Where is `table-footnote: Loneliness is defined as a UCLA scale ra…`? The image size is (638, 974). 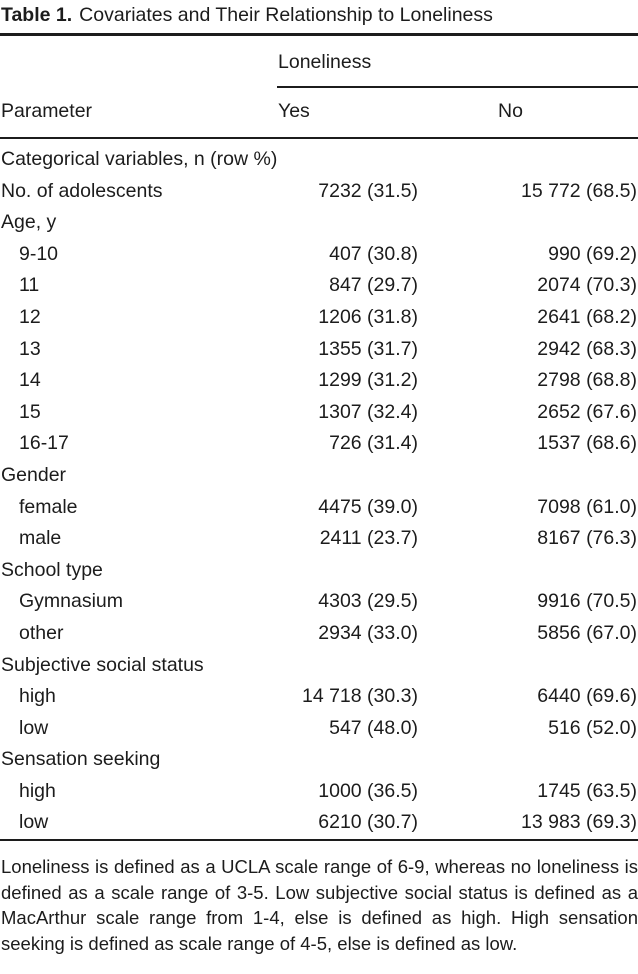 table-footnote: Loneliness is defined as a UCLA scale ra… is located at coordinates (319, 905).